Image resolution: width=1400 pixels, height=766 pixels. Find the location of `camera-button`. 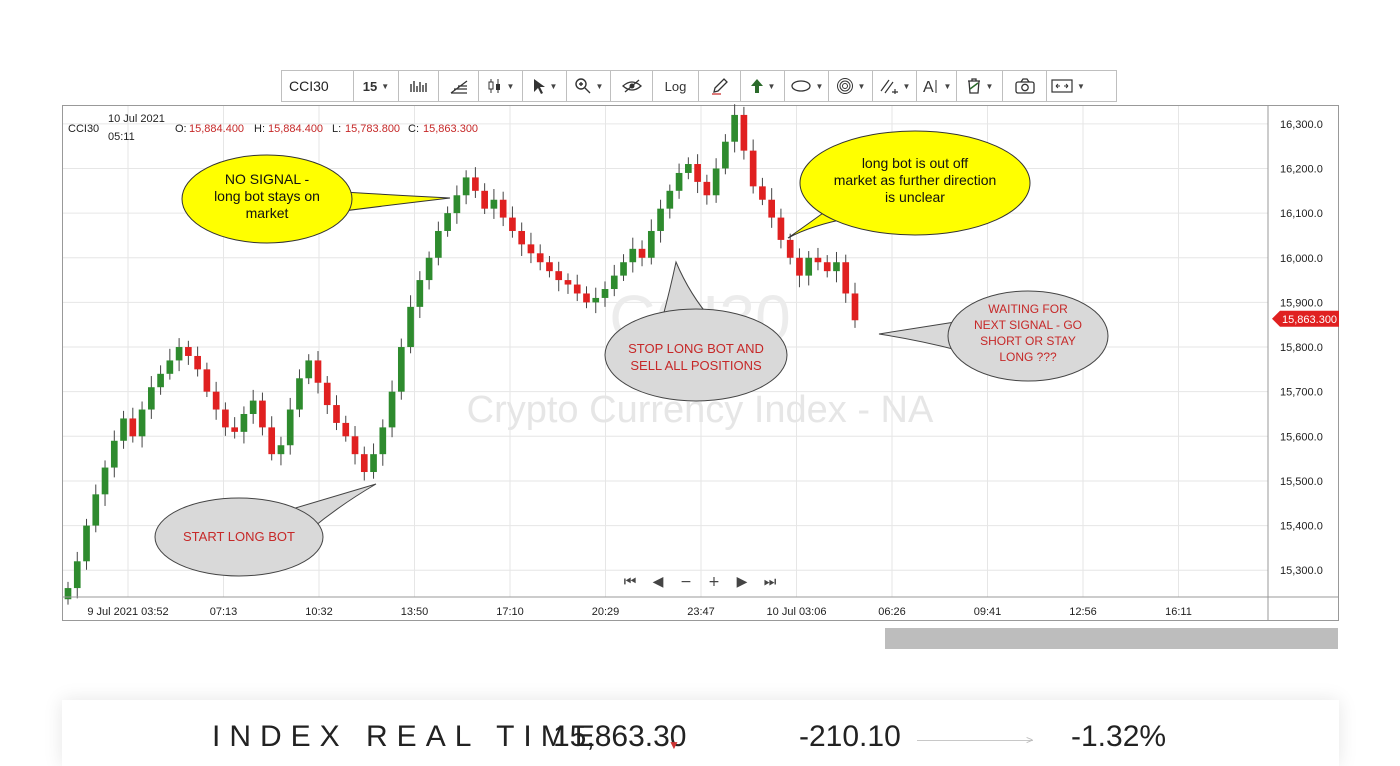

camera-button is located at coordinates (1025, 86).